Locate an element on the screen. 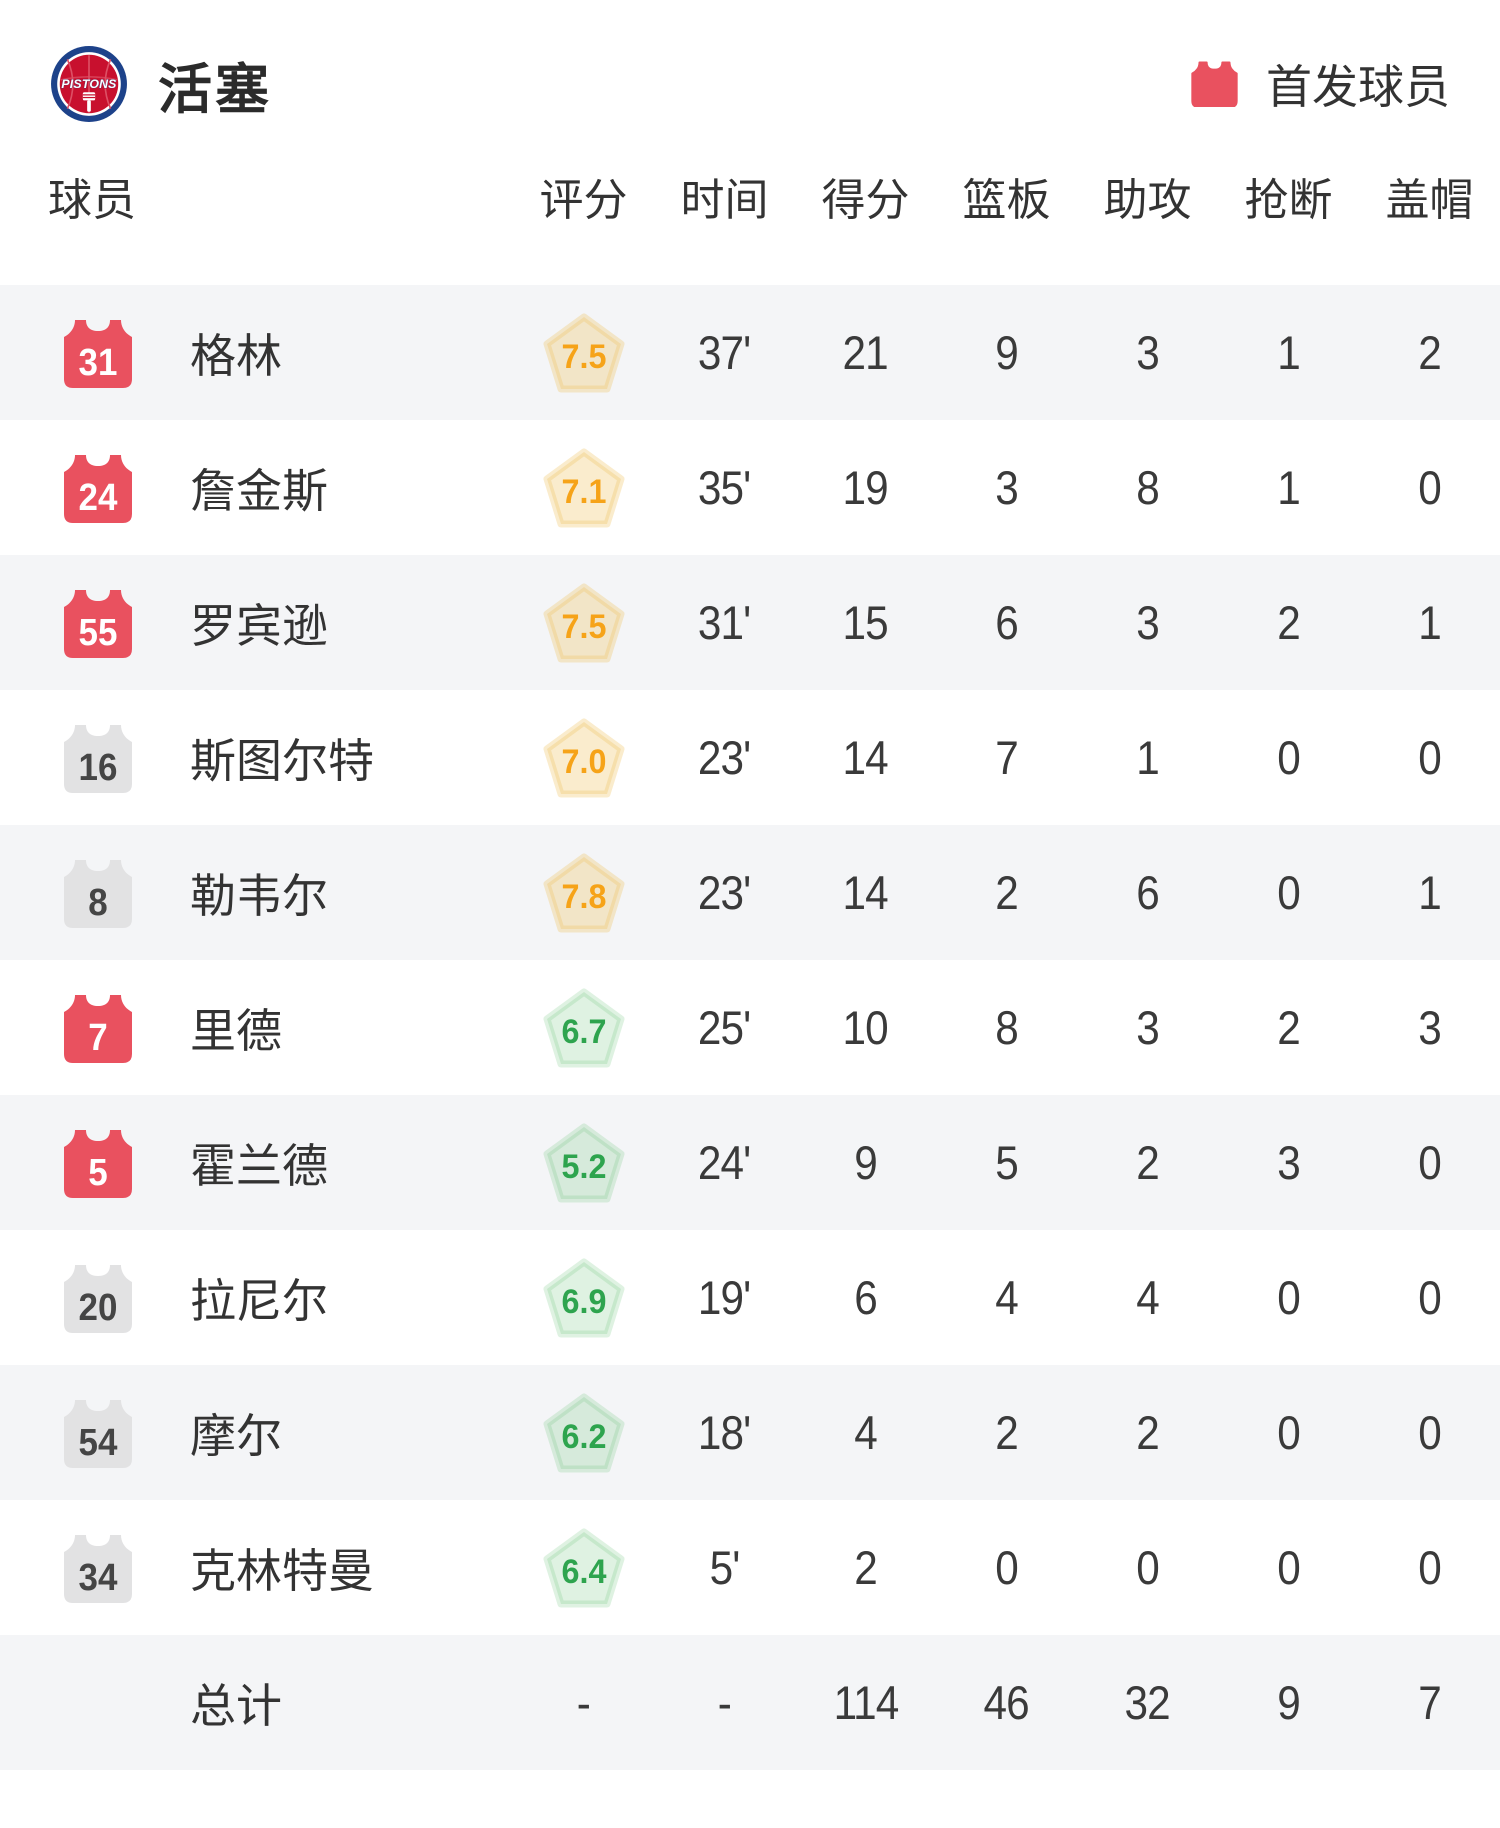 The image size is (1500, 1828). rating-cell: 7.0 is located at coordinates (583, 758).